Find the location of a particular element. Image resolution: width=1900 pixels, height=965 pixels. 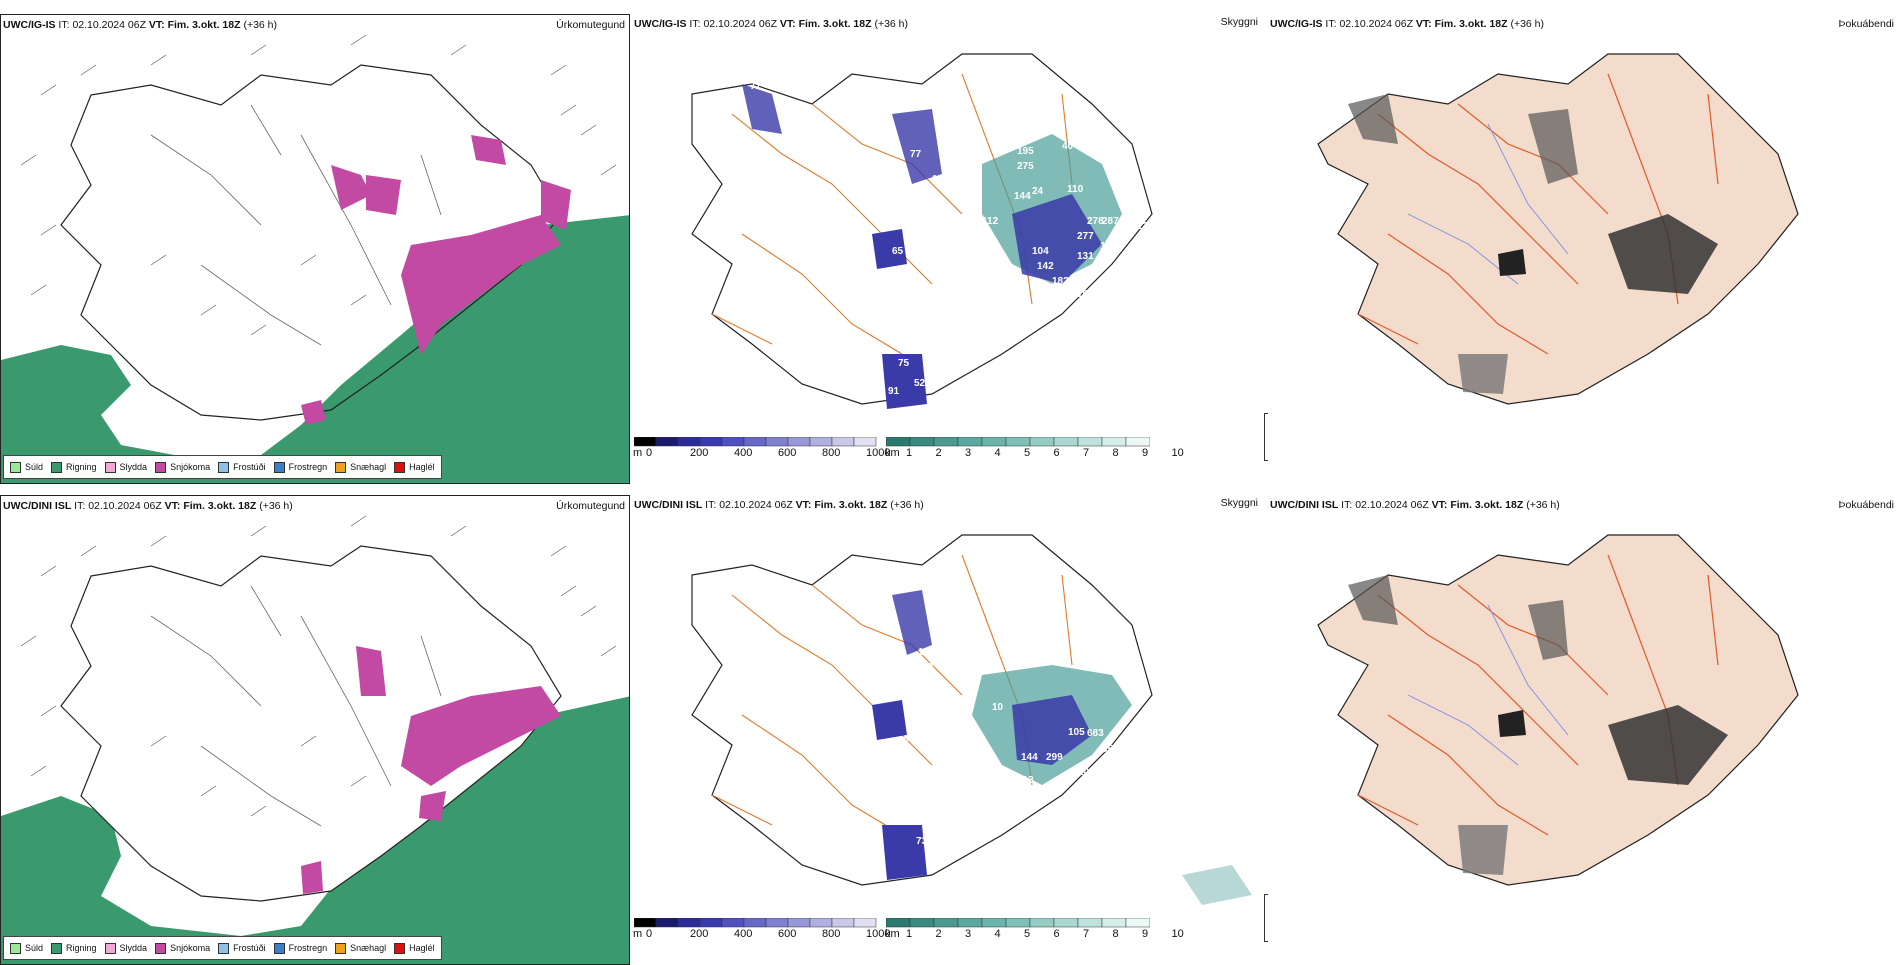

cloud-scale-km: km 1 2 3 4 5 6 7 8 9 10 is located at coordinates (1034, 928).